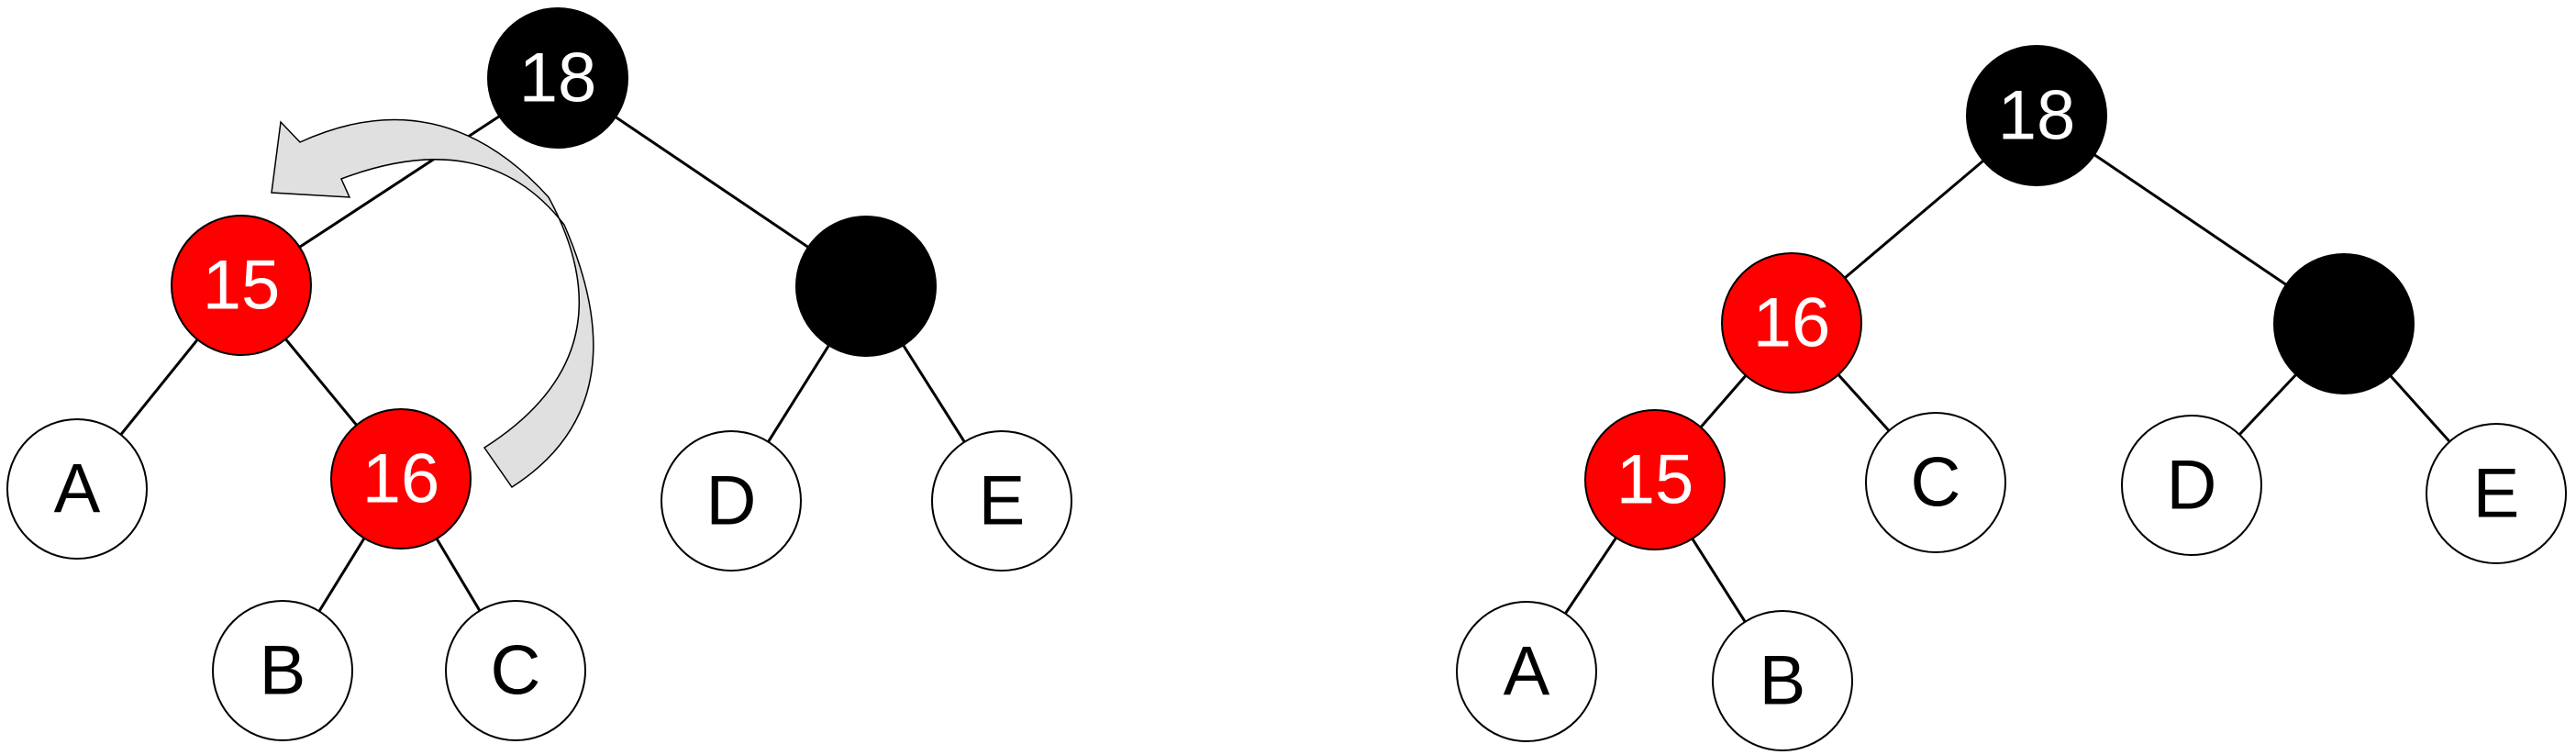 The width and height of the screenshot is (2576, 755). Describe the element at coordinates (432, 303) in the screenshot. I see `curved-arrow-icon` at that location.